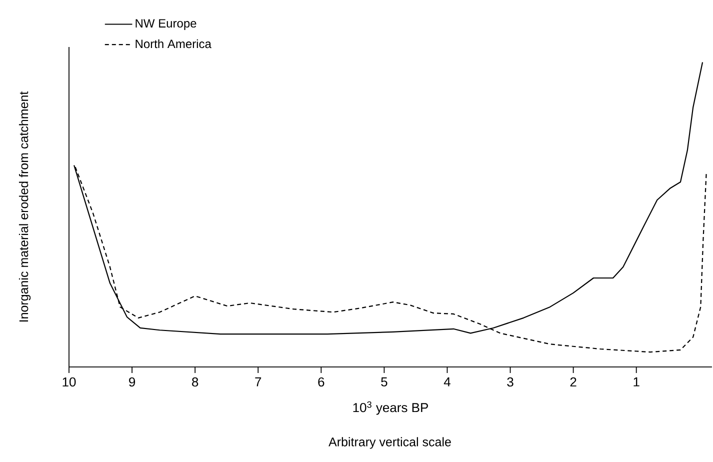 This screenshot has height=462, width=713. I want to click on x-tick-label: 4, so click(447, 381).